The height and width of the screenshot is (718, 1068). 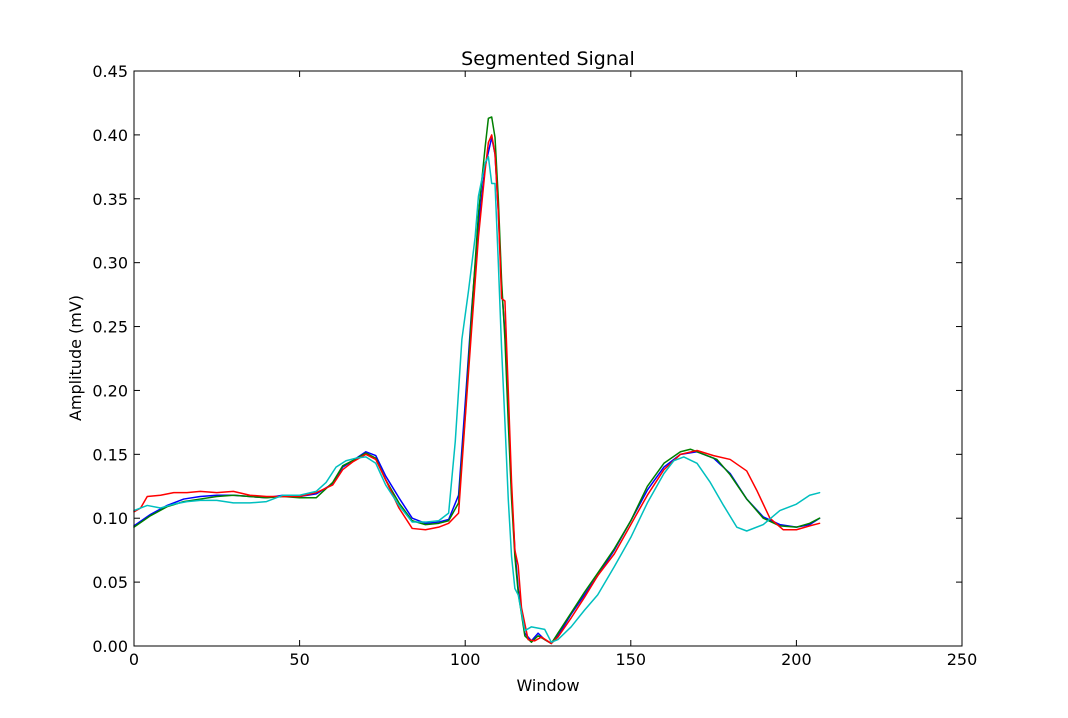 What do you see at coordinates (465, 659) in the screenshot?
I see `x-tick-label: 100` at bounding box center [465, 659].